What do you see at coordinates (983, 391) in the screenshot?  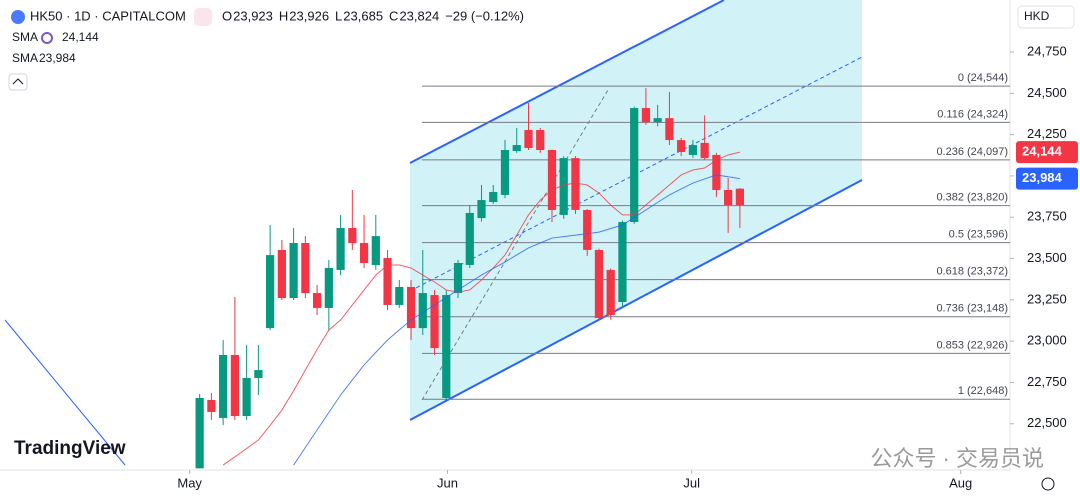 I see `fib-label: 1 (22,648)` at bounding box center [983, 391].